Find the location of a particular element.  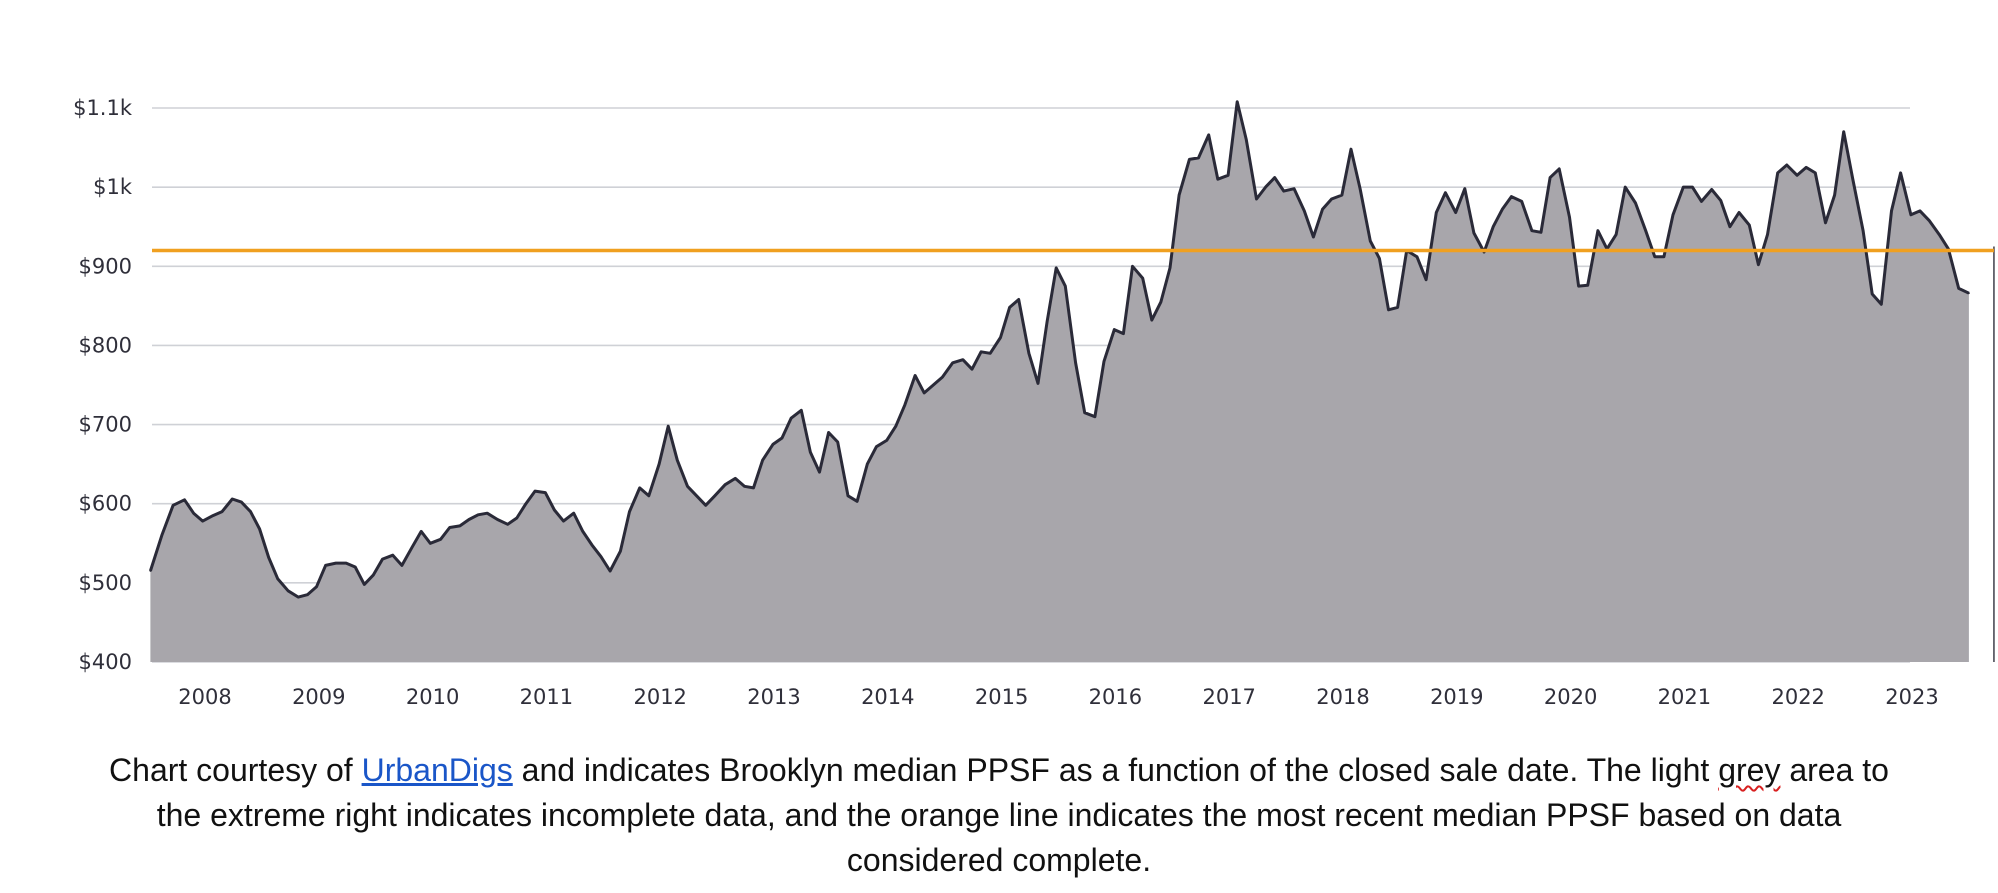

y-tick-label: $700 is located at coordinates (105, 425).